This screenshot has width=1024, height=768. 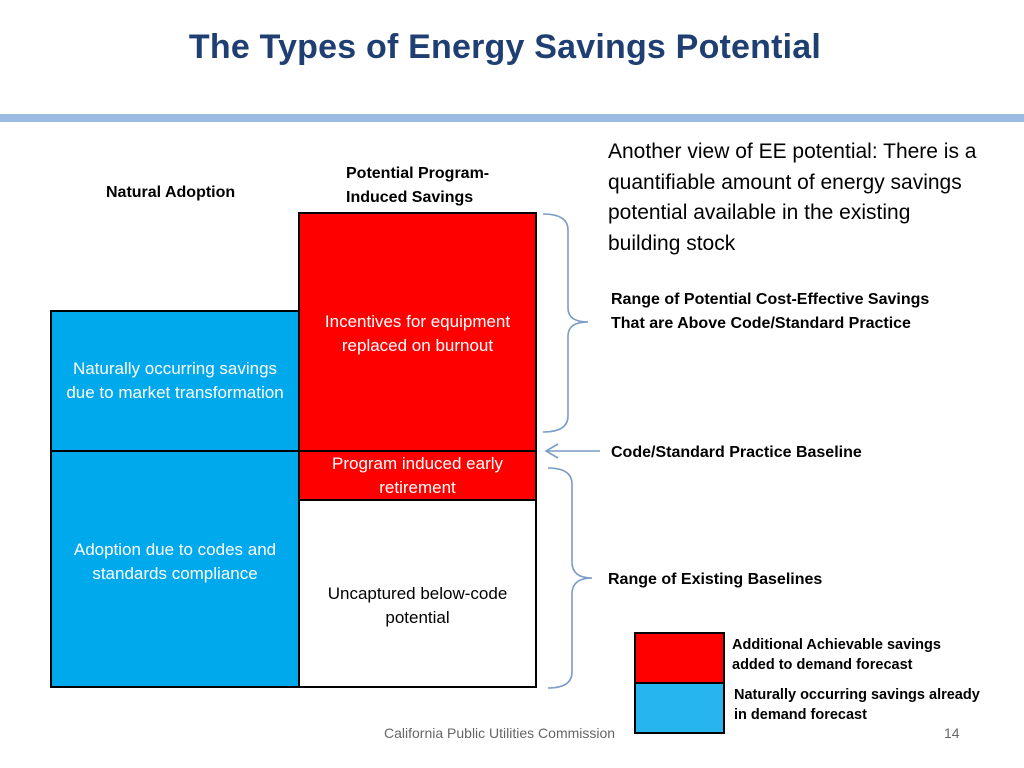 I want to click on early-retirement-box: Program induced early retirement, so click(x=417, y=475).